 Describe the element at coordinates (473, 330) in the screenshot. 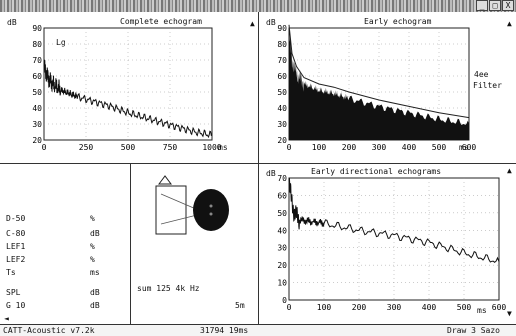

I see `status-right-label: Draw 3 Sazo` at that location.